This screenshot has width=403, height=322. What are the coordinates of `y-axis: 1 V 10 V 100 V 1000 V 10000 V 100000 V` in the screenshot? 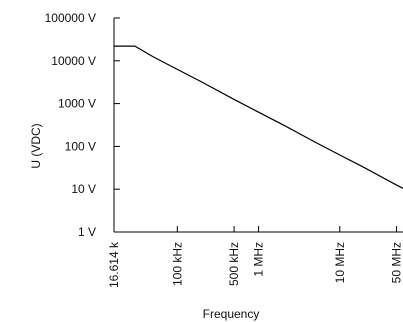 It's located at (82, 125).